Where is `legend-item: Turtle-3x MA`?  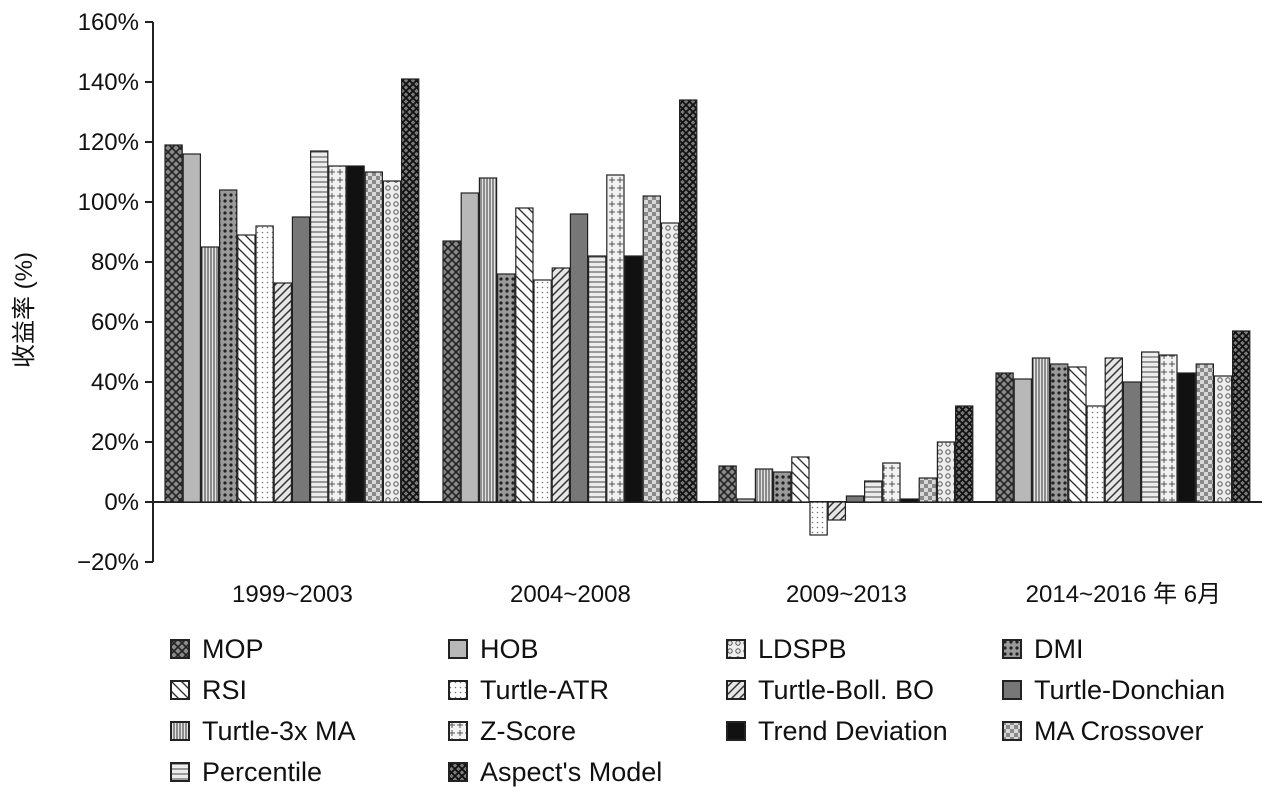
legend-item: Turtle-3x MA is located at coordinates (263, 731).